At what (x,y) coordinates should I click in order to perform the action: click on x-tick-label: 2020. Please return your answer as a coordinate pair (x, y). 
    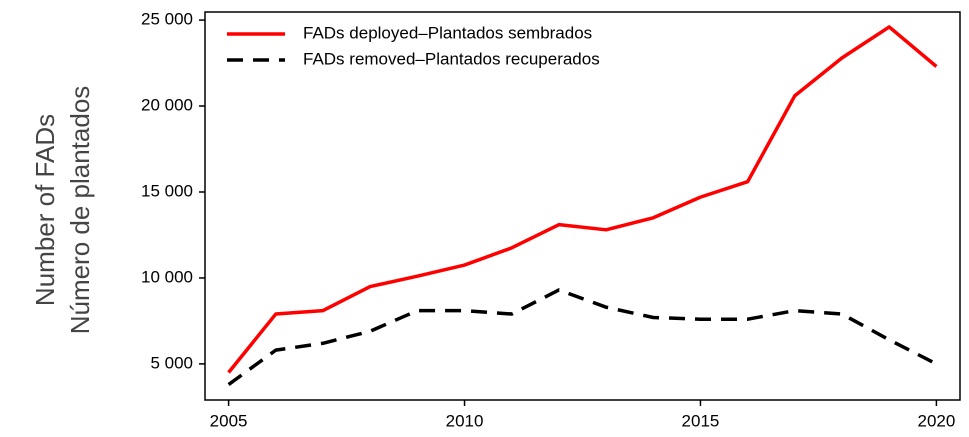
    Looking at the image, I should click on (936, 420).